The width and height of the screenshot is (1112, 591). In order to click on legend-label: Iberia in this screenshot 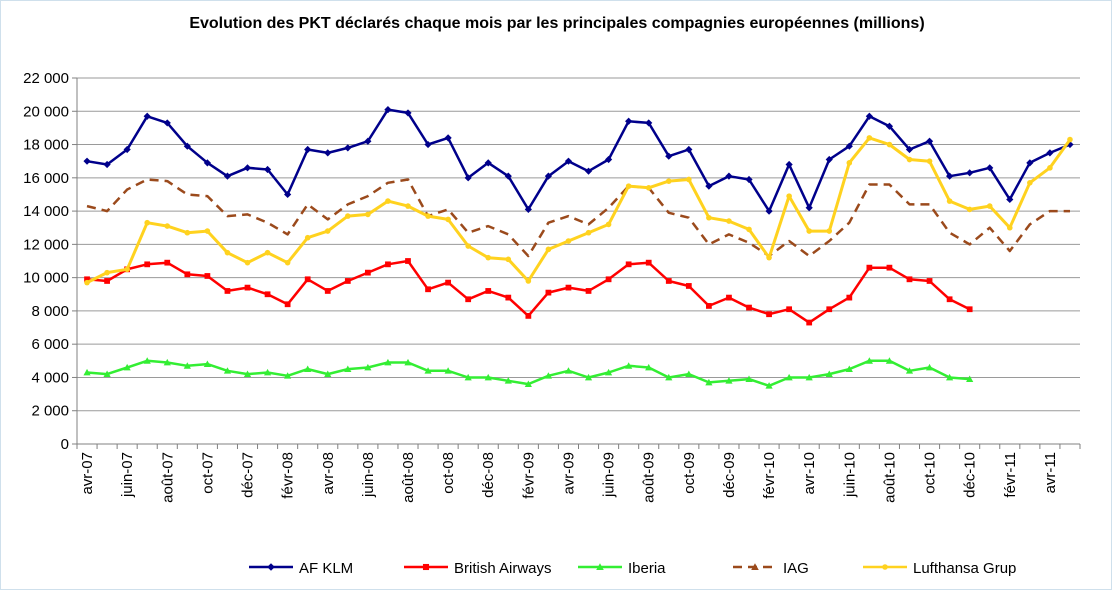, I will do `click(647, 568)`.